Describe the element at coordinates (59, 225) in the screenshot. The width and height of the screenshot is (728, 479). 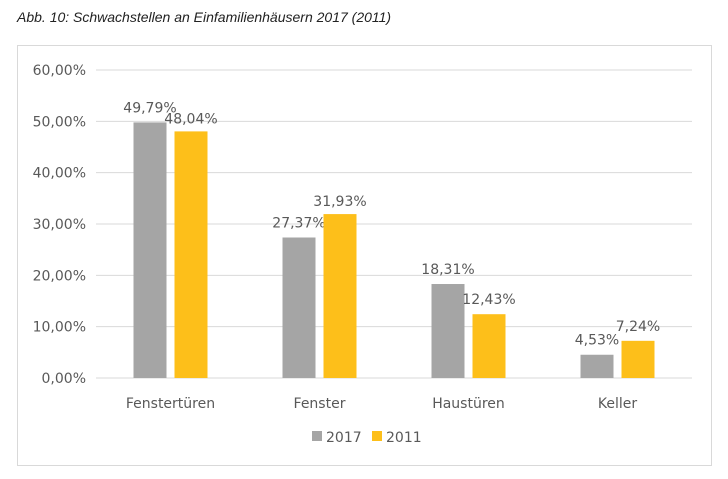
I see `y-tick-label: 30,00%` at that location.